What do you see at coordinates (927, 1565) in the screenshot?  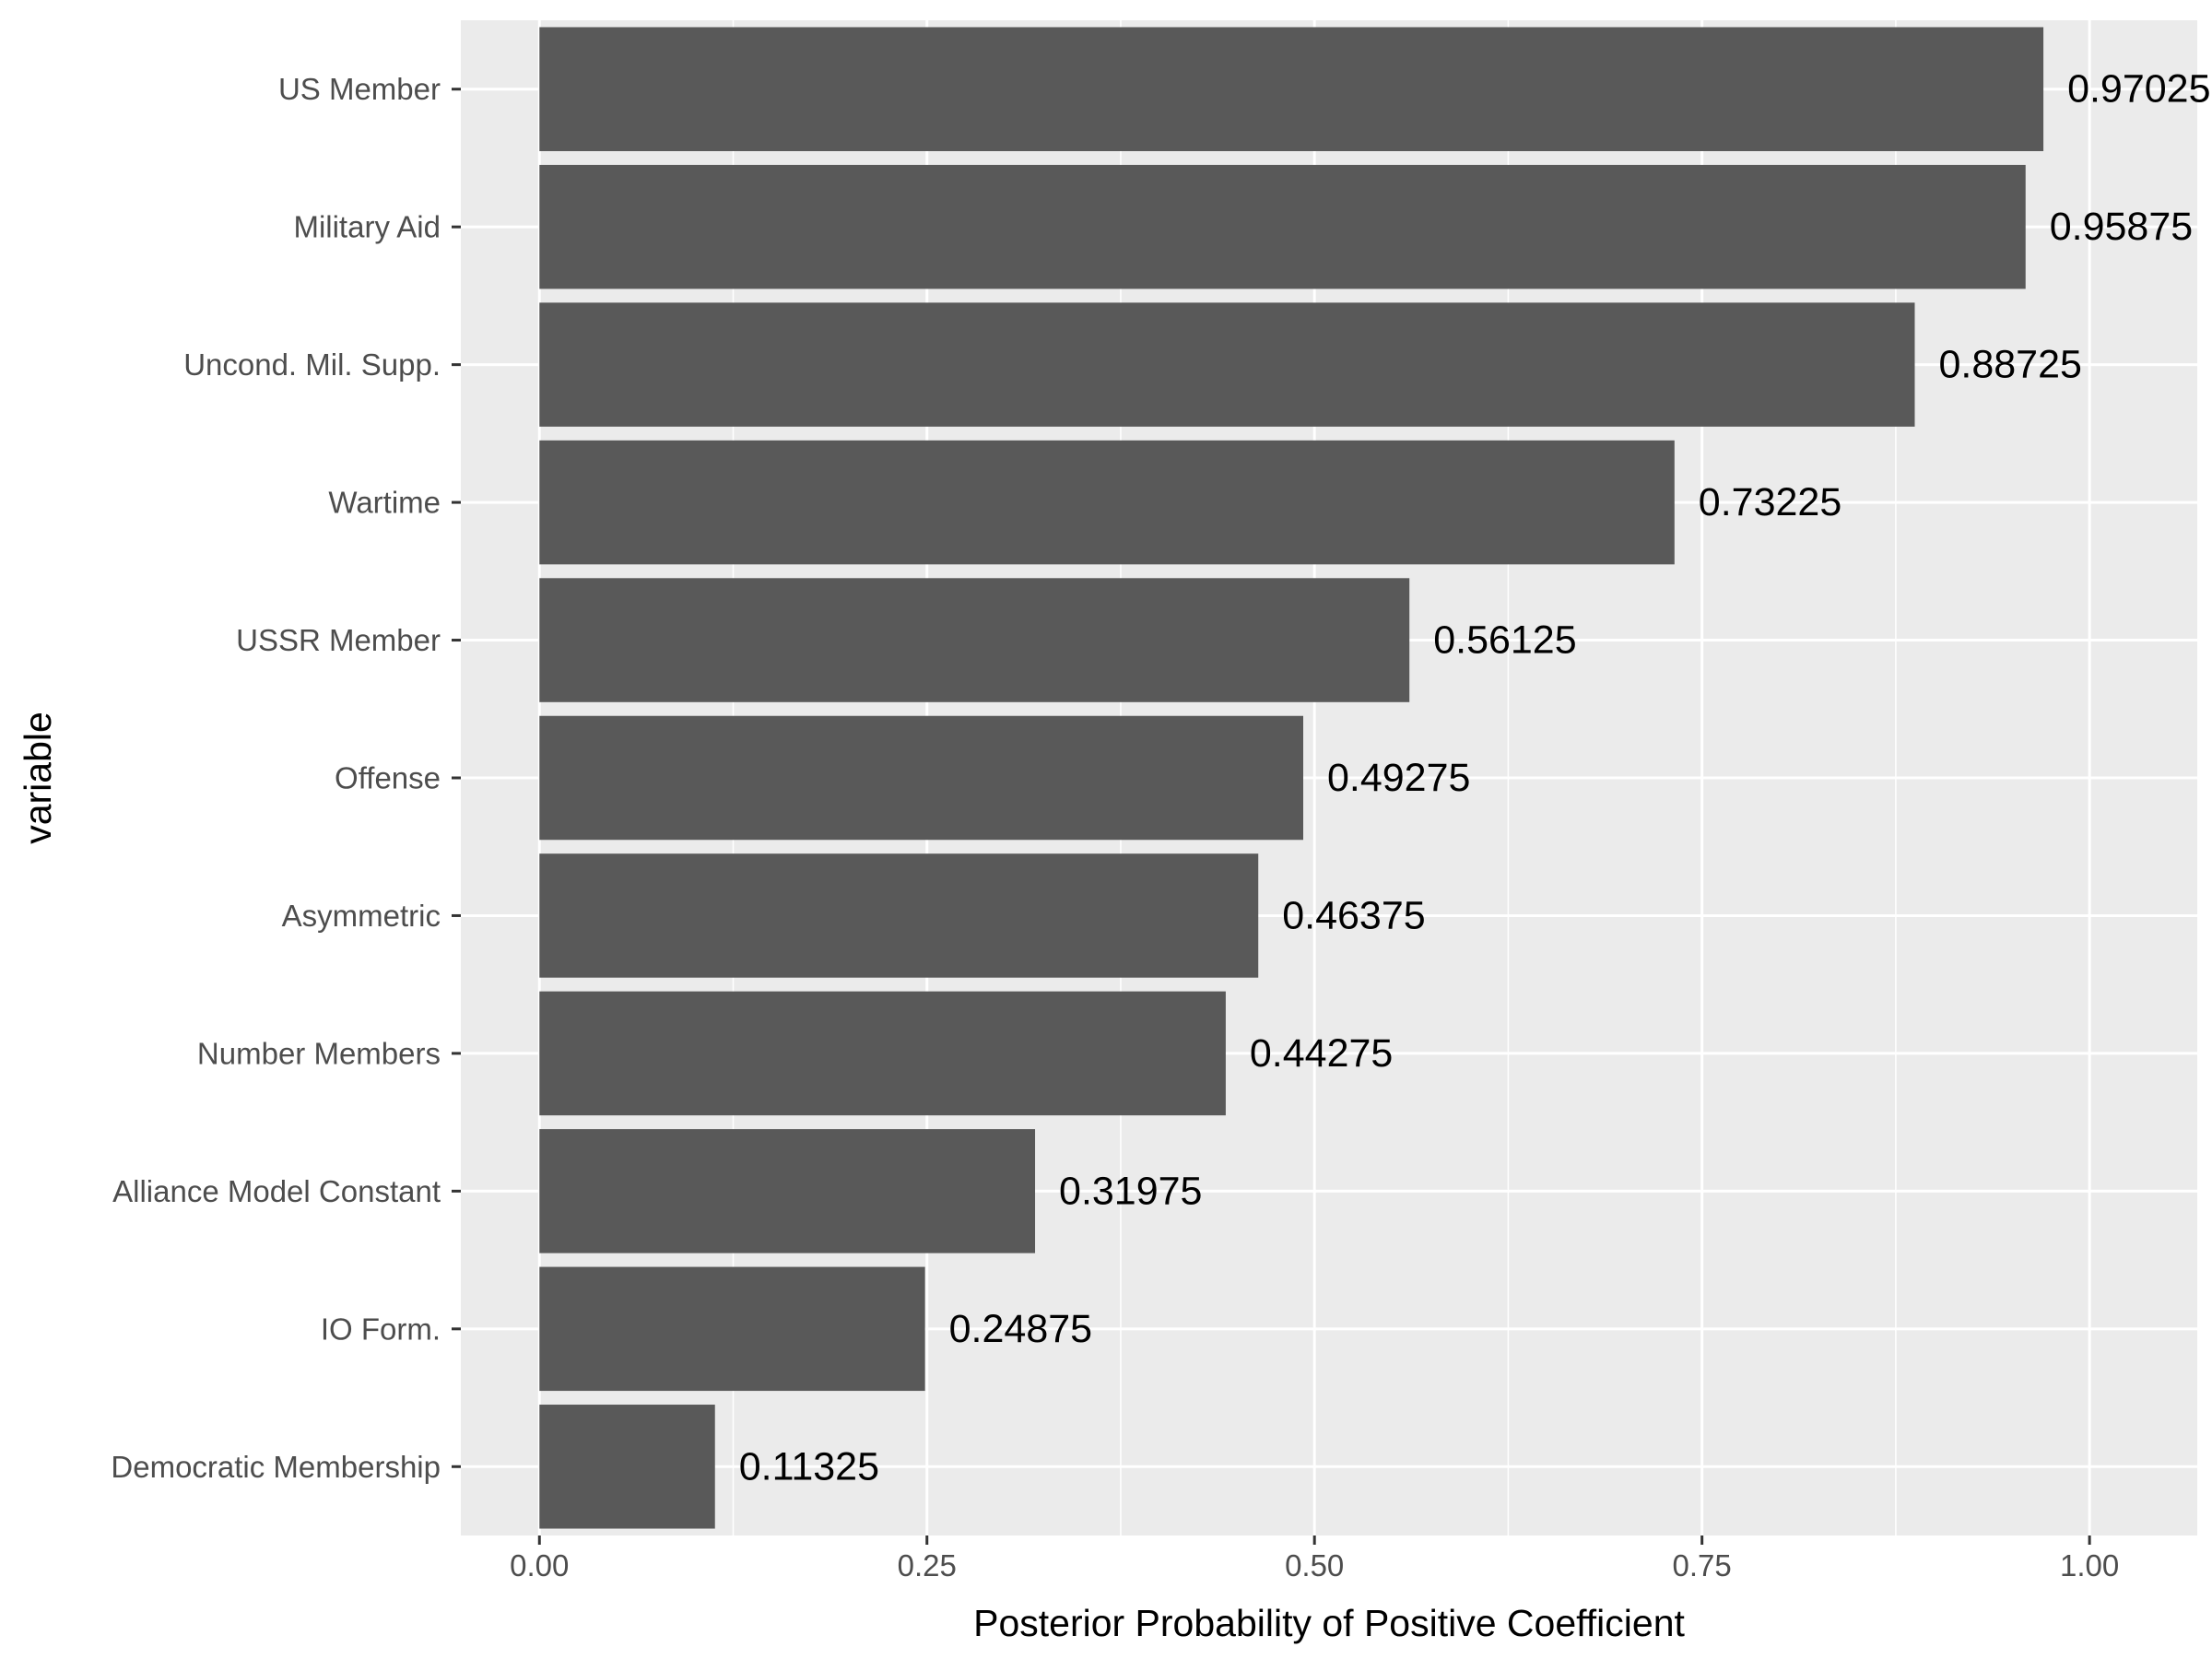 I see `x-tick-label: 0.25` at bounding box center [927, 1565].